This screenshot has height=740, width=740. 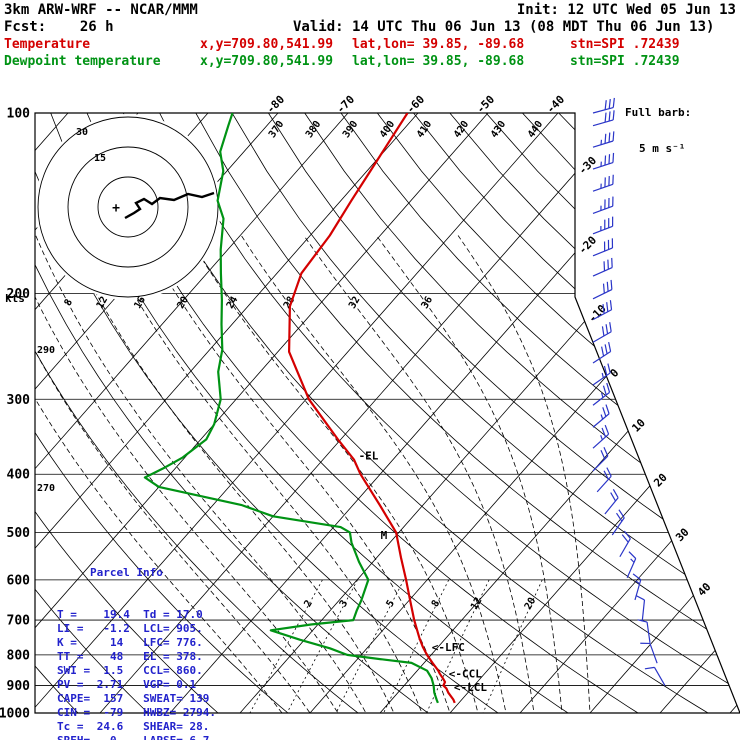 What do you see at coordinates (130, 614) in the screenshot?
I see `parcel-info-line: T = 19.4 Td = 17.0` at bounding box center [130, 614].